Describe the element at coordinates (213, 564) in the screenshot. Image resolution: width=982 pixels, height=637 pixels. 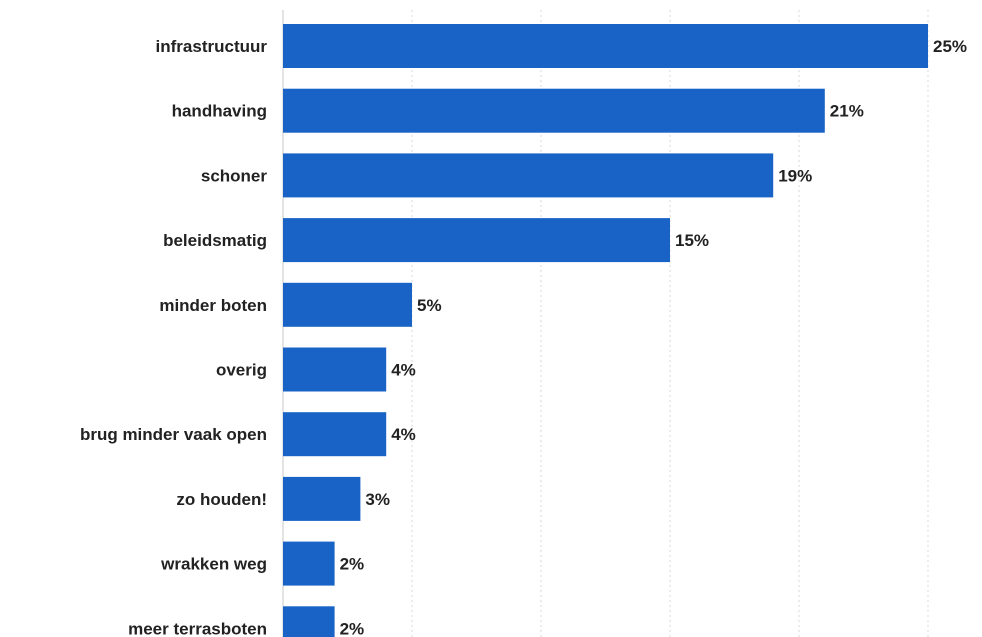
I see `category-label: wrakken weg` at that location.